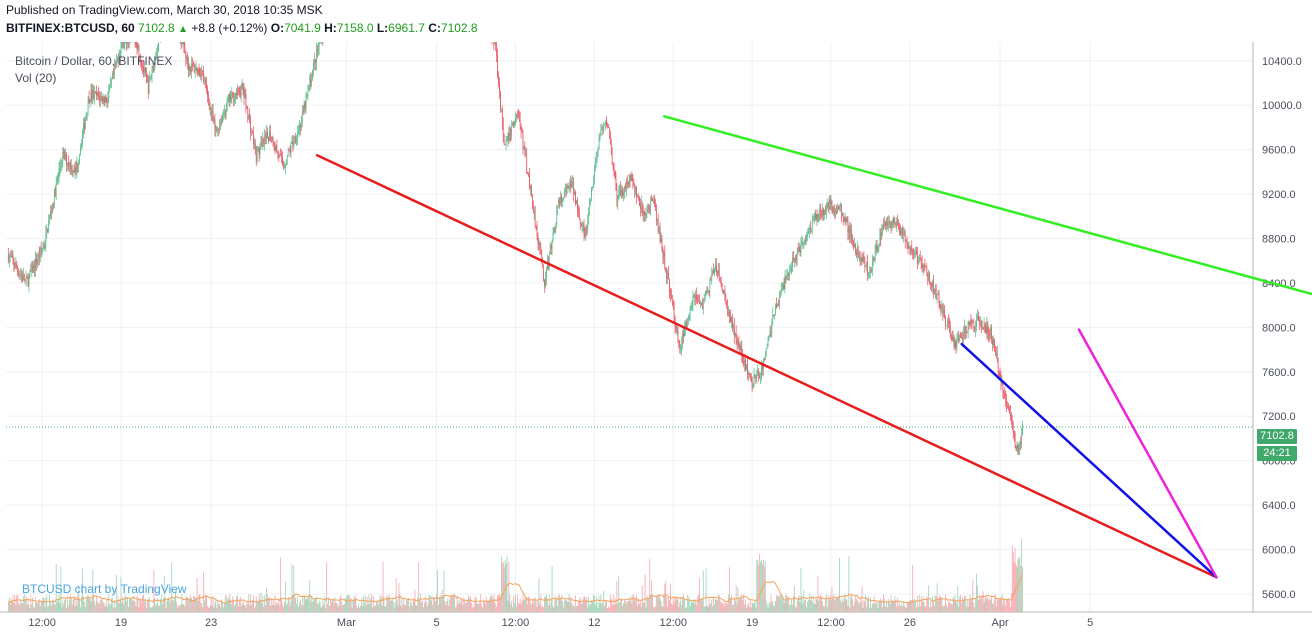 The width and height of the screenshot is (1312, 637). Describe the element at coordinates (910, 623) in the screenshot. I see `x-tick-label: 26` at that location.